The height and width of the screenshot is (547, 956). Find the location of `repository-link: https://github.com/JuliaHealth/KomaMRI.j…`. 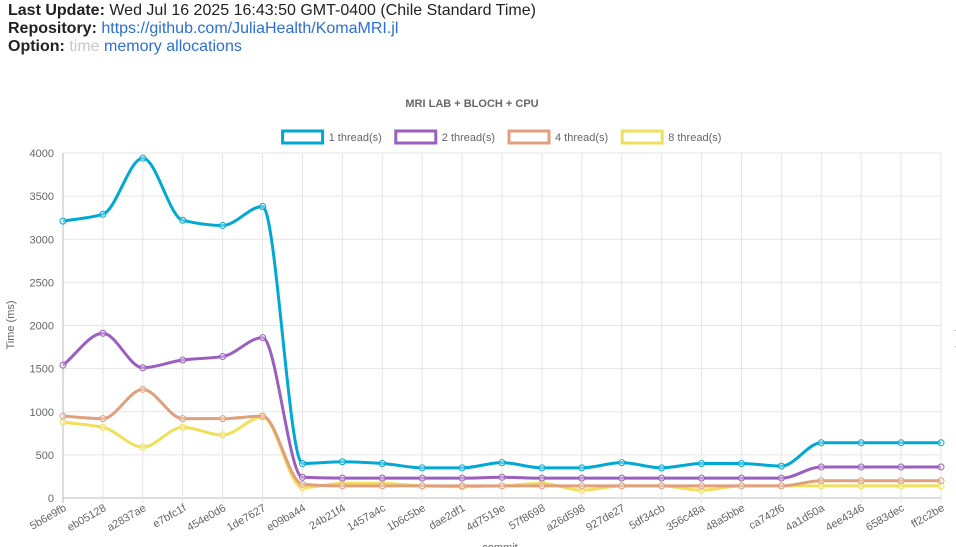

repository-link: https://github.com/JuliaHealth/KomaMRI.j… is located at coordinates (250, 28).